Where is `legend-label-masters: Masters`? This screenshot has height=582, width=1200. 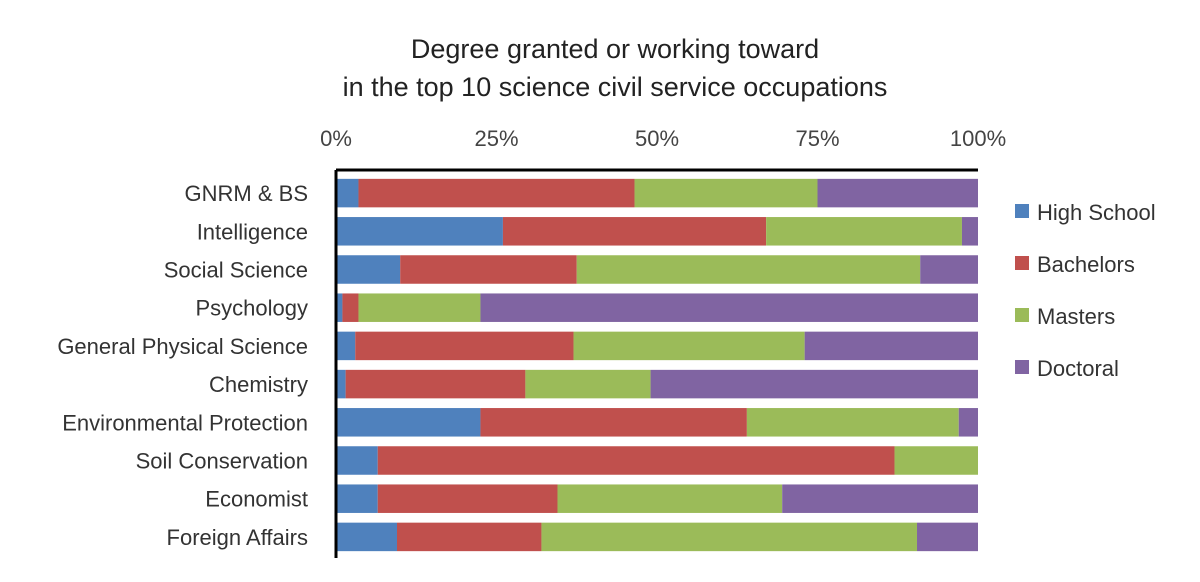 legend-label-masters: Masters is located at coordinates (1076, 316).